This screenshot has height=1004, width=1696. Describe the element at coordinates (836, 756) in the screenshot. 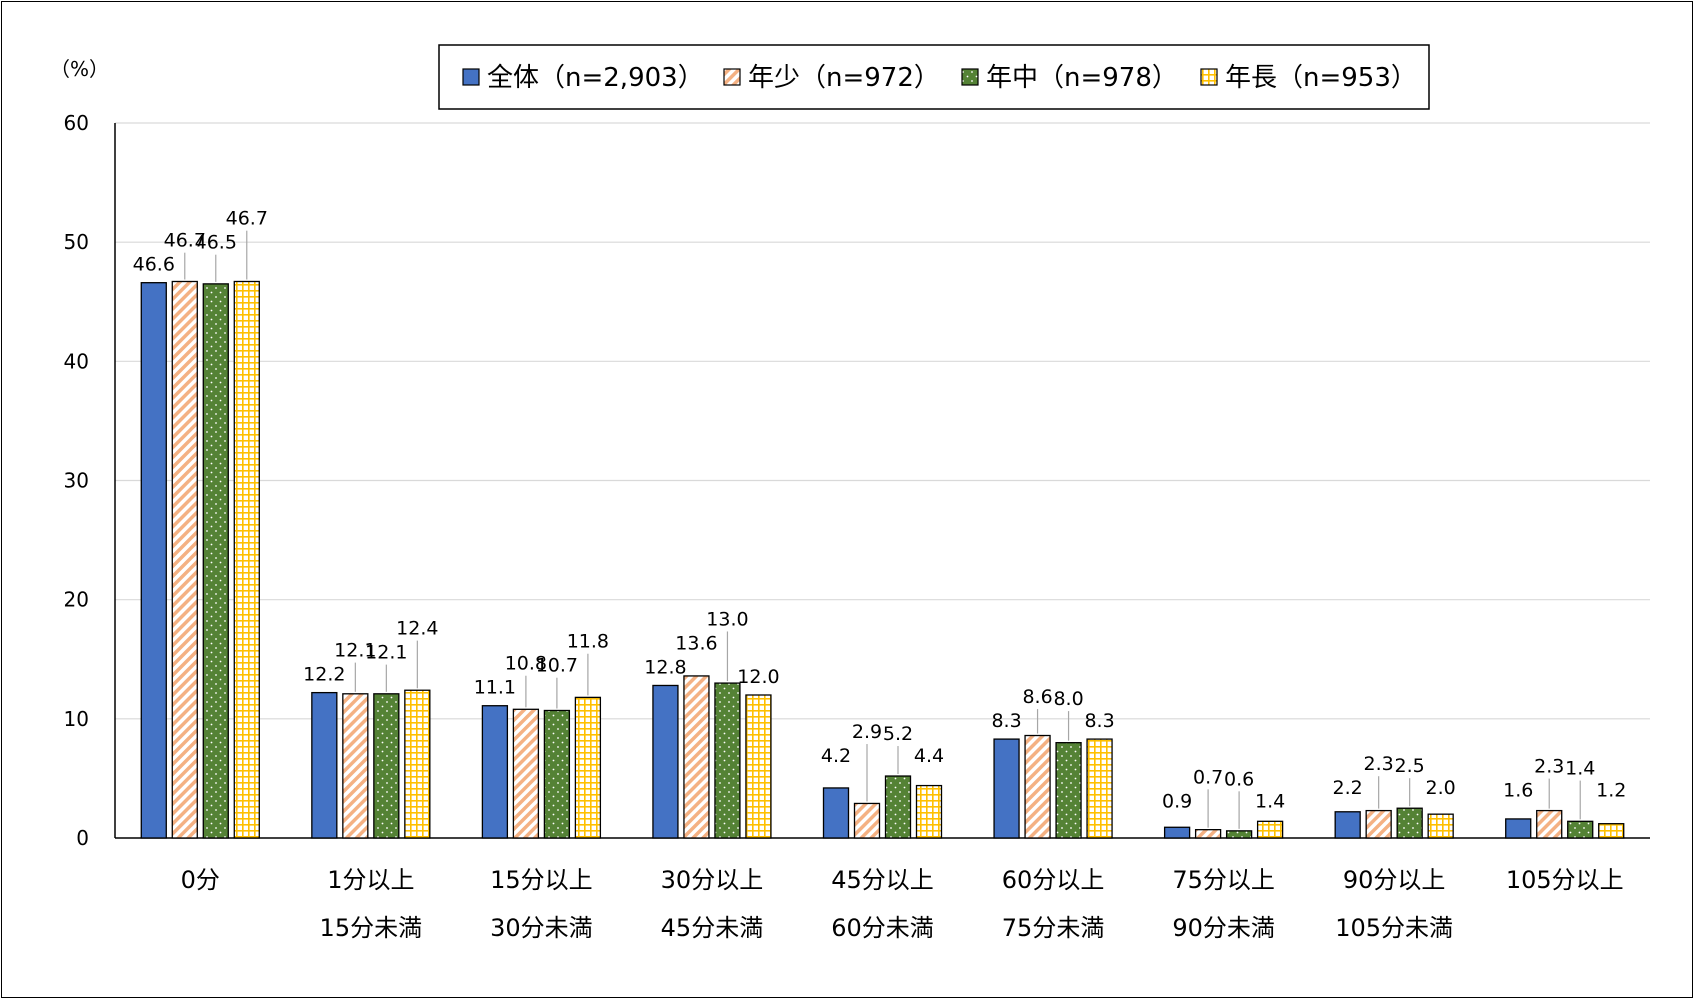

I see `data-label: 4.2` at that location.